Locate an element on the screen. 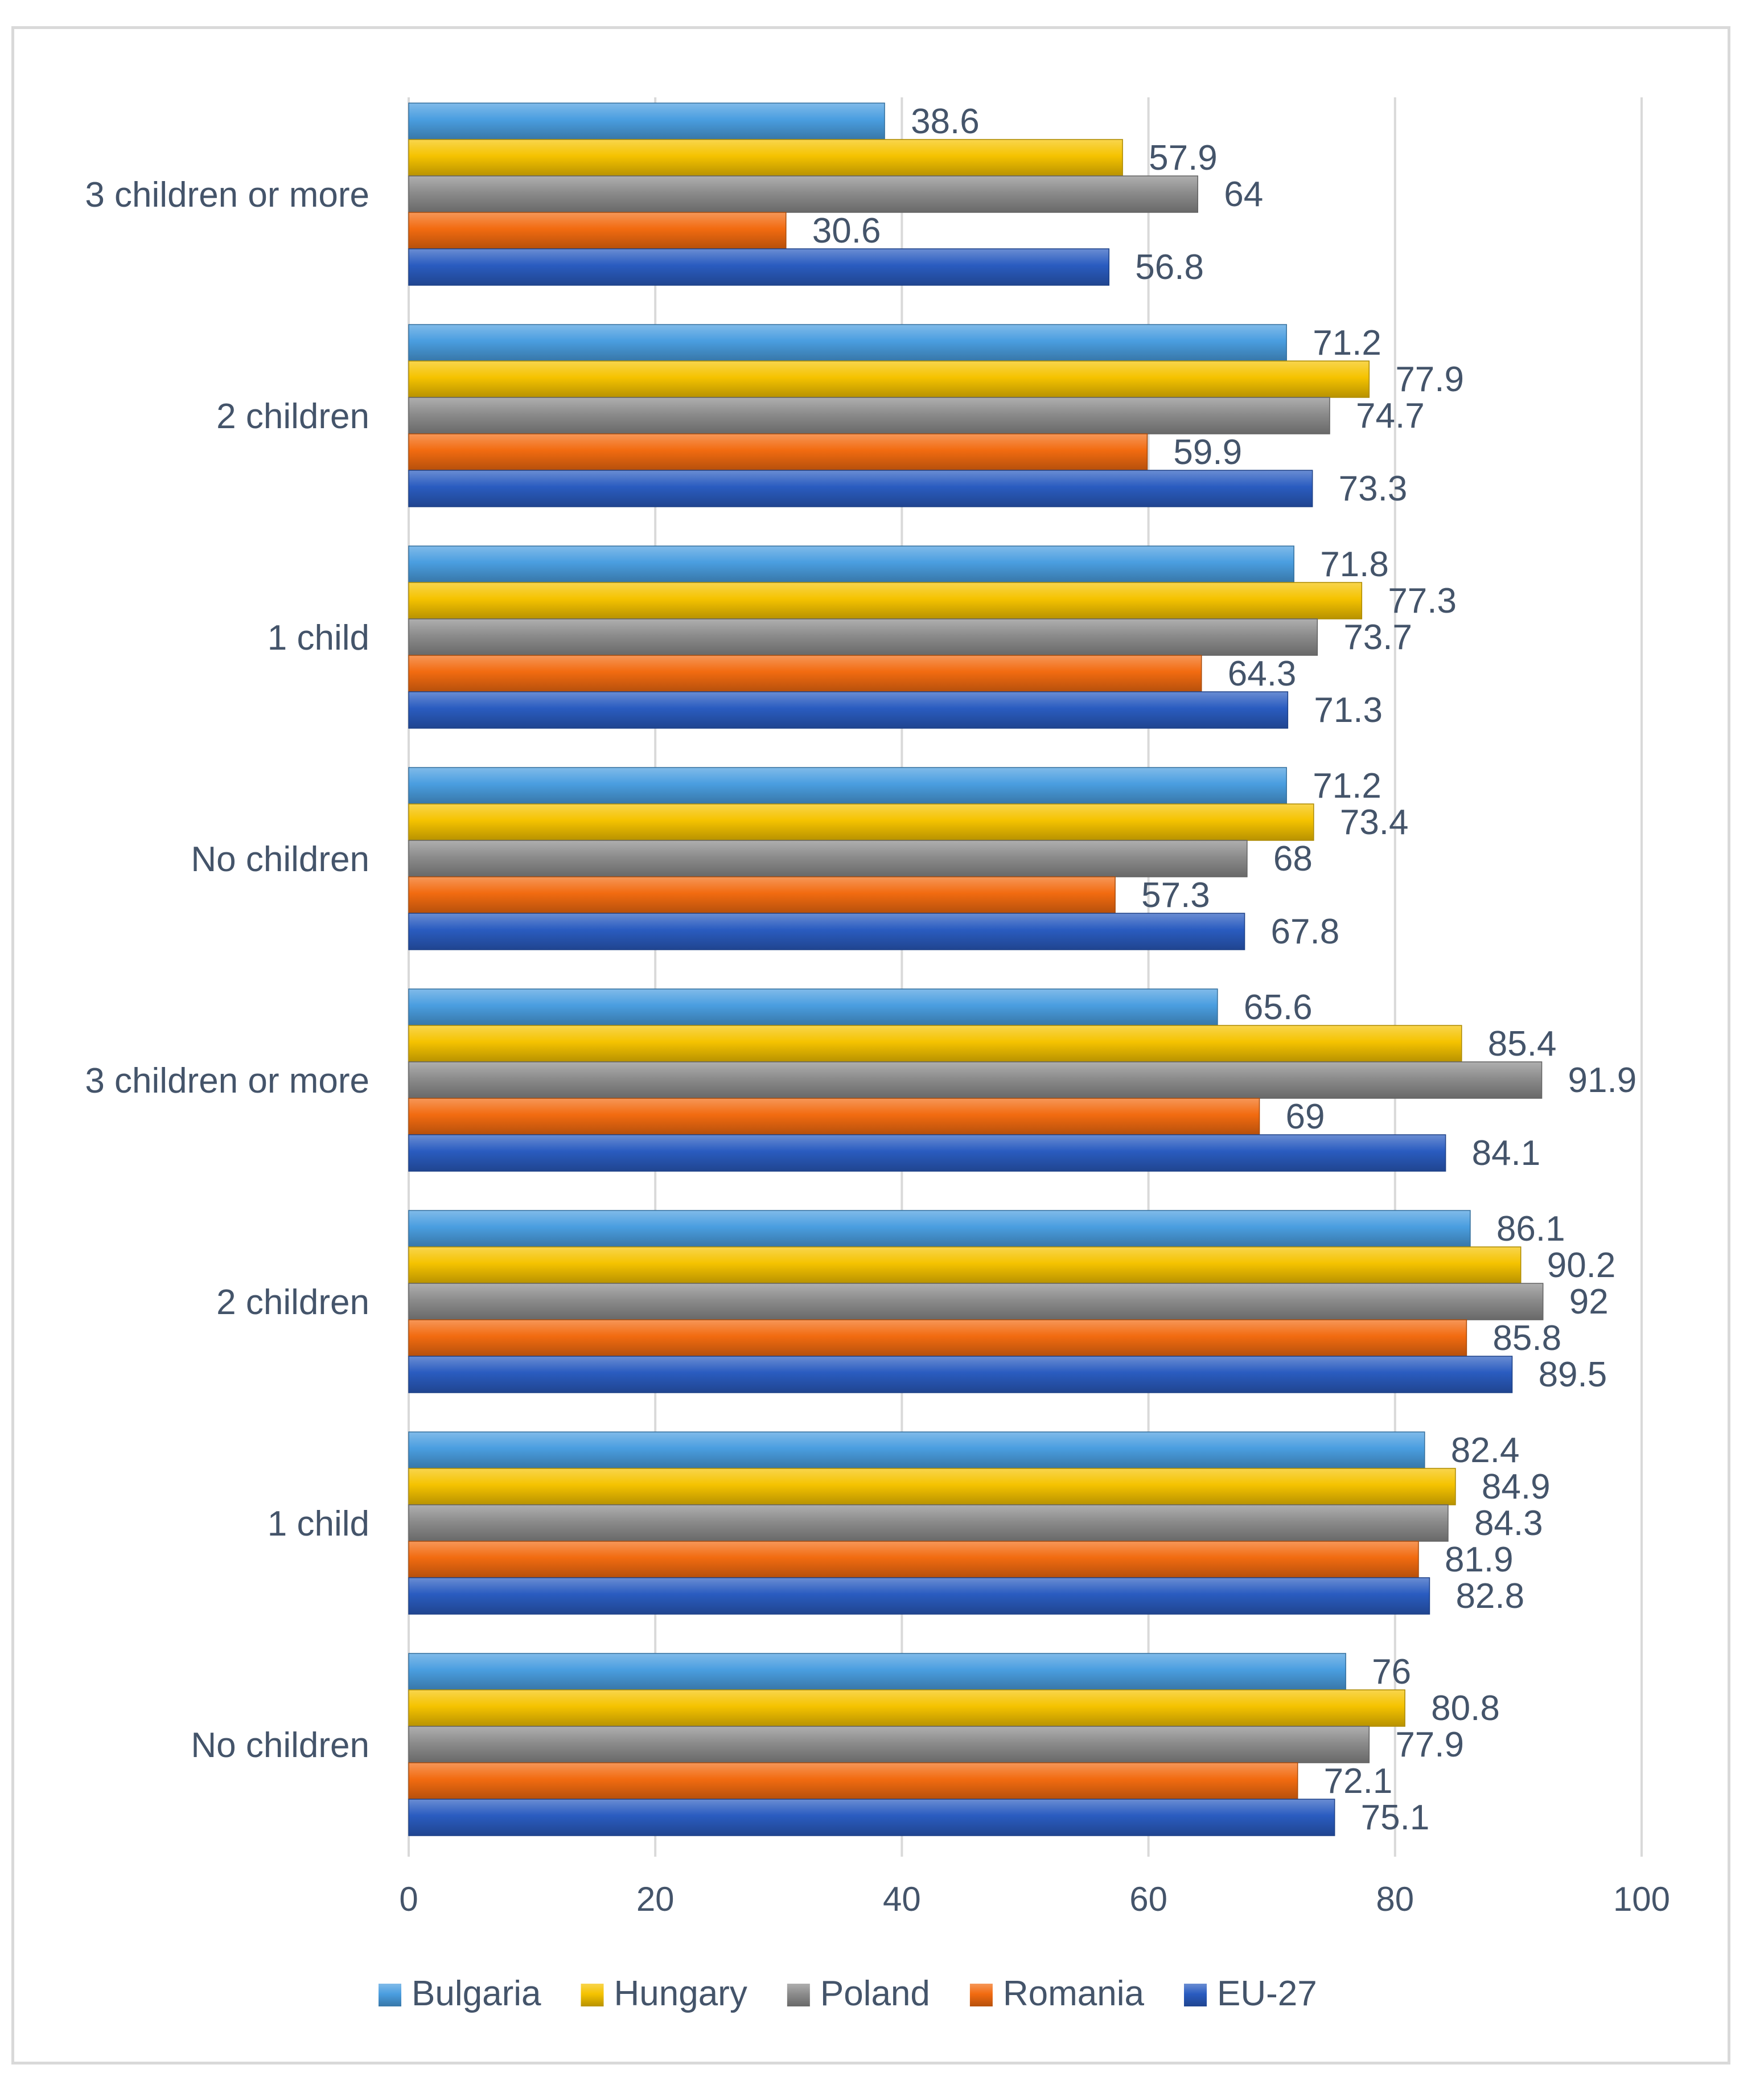  data-label: 69 is located at coordinates (1305, 1116).